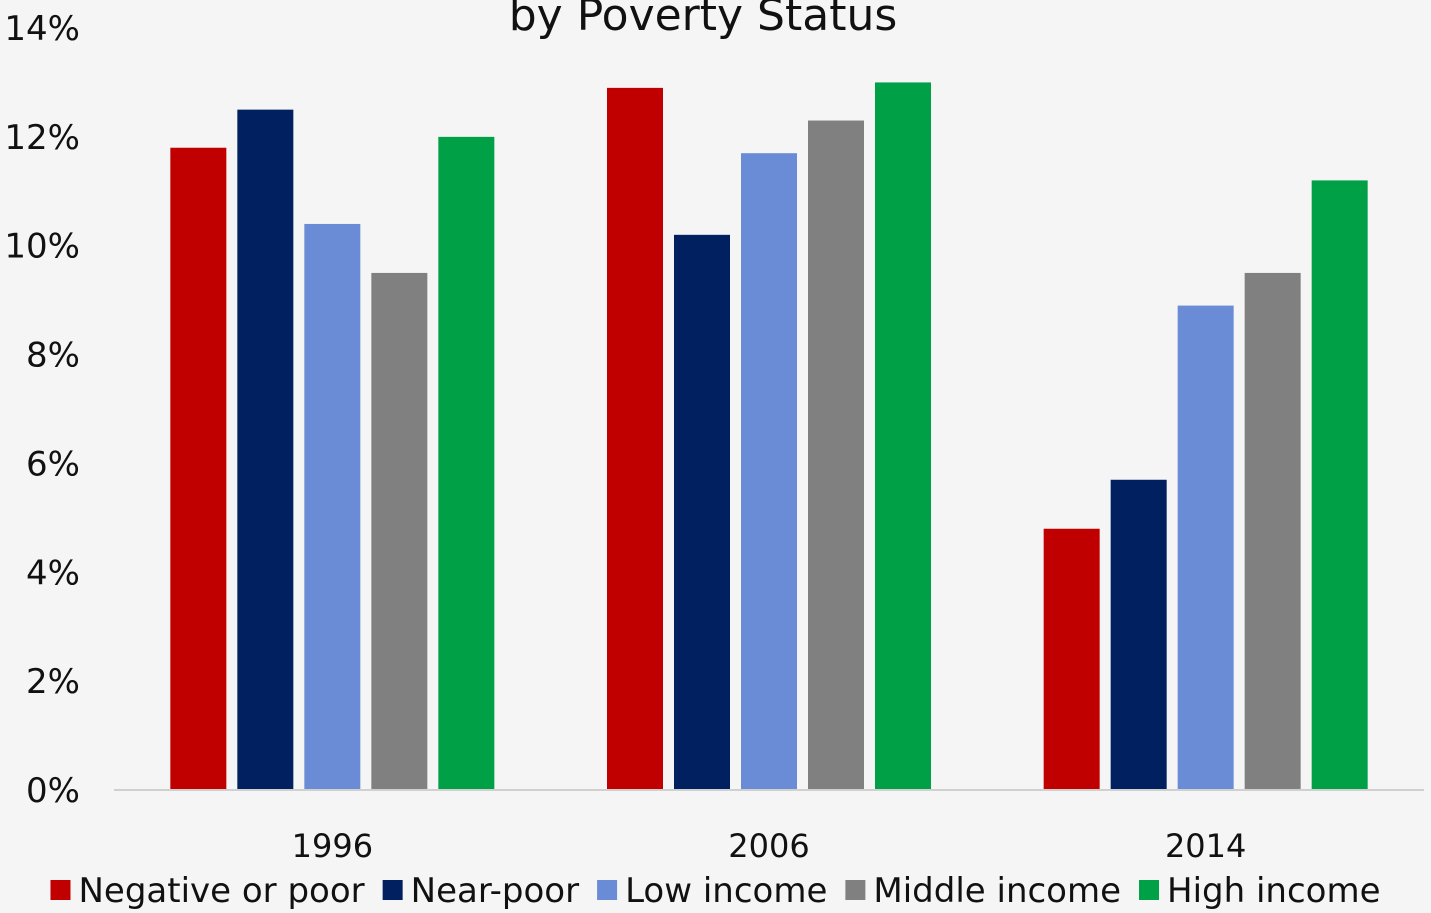 The width and height of the screenshot is (1431, 913). What do you see at coordinates (198, 468) in the screenshot?
I see `bar-negative-or-poor-1996` at bounding box center [198, 468].